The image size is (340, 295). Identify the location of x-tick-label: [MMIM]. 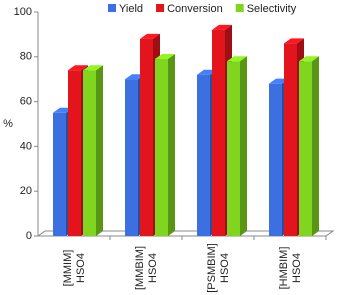
(68, 268).